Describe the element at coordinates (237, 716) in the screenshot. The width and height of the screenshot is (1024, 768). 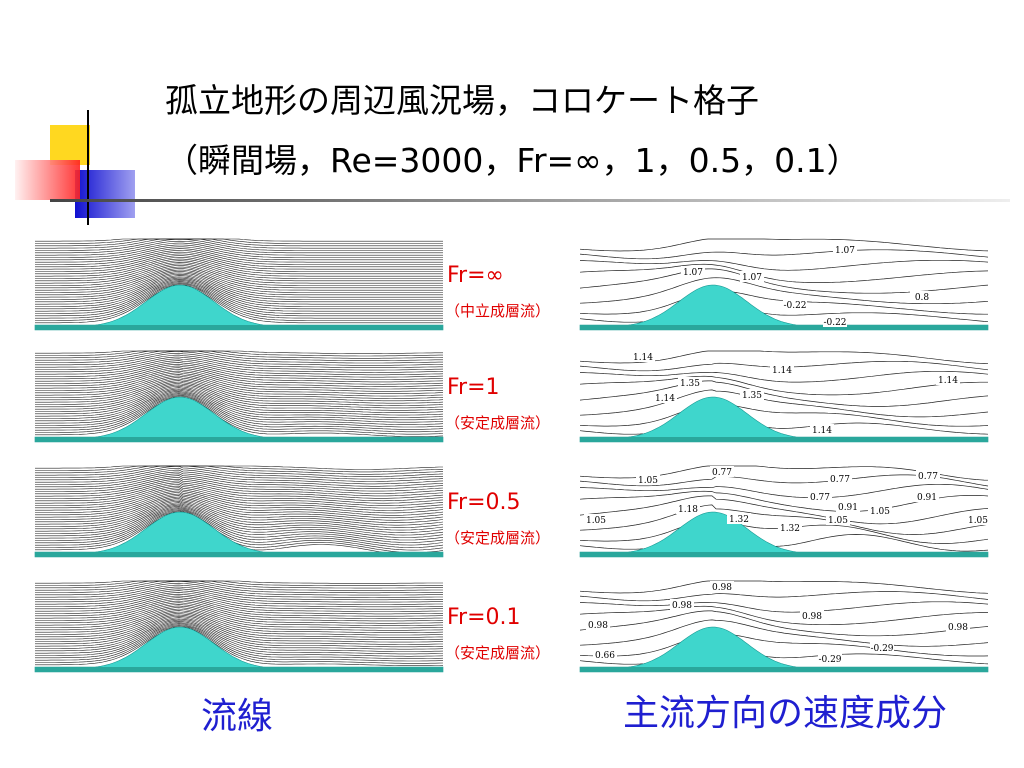
I see `caption: 流線` at that location.